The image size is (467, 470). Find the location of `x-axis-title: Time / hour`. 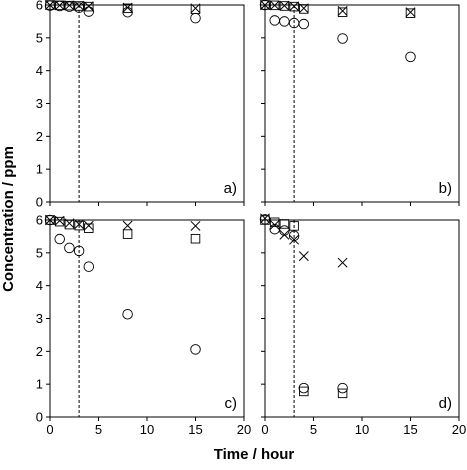

x-axis-title: Time / hour is located at coordinates (254, 454).